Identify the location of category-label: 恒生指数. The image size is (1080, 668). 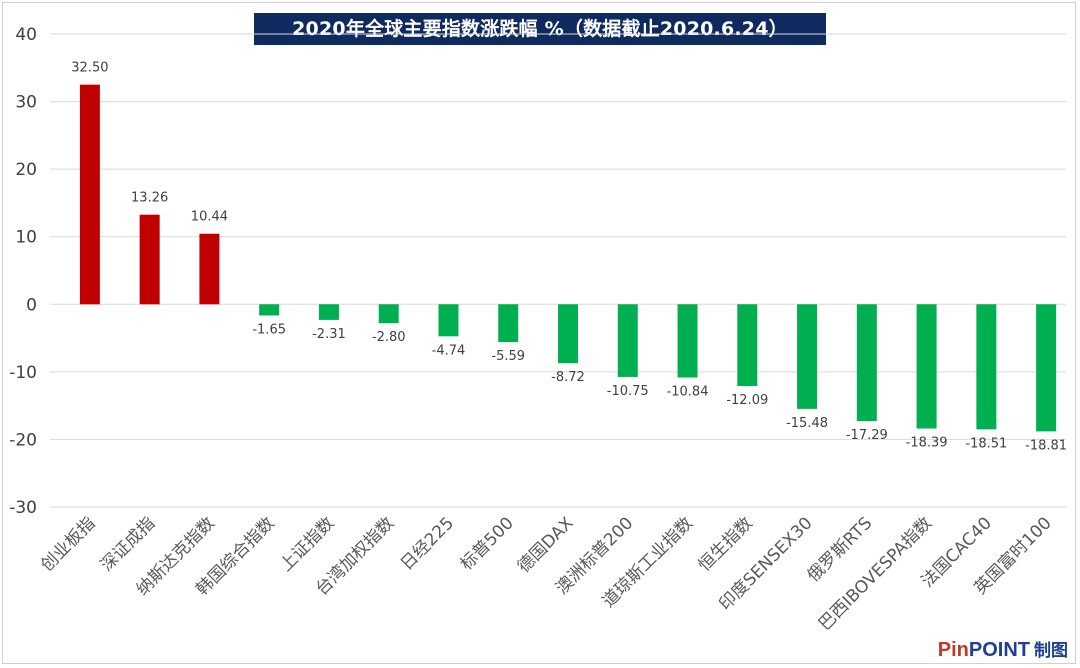
(726, 544).